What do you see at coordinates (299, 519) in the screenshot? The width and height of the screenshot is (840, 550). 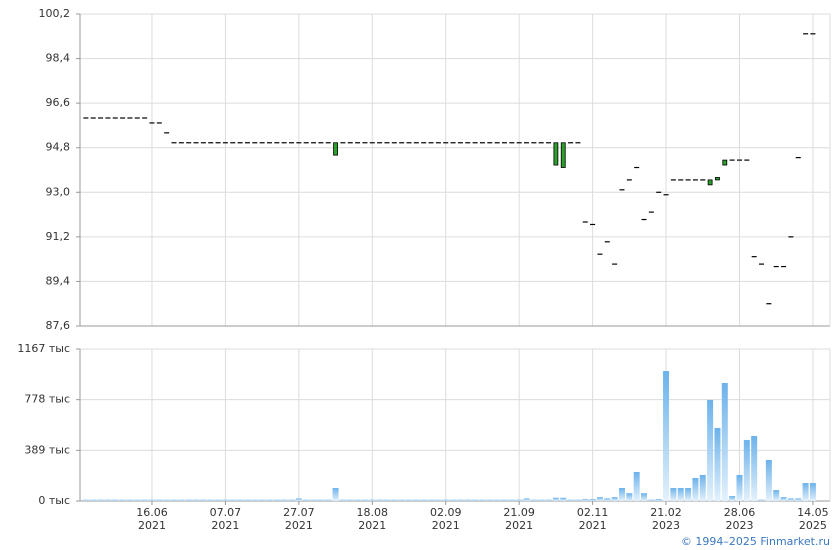 I see `x-tick-label: 27.07 2021` at bounding box center [299, 519].